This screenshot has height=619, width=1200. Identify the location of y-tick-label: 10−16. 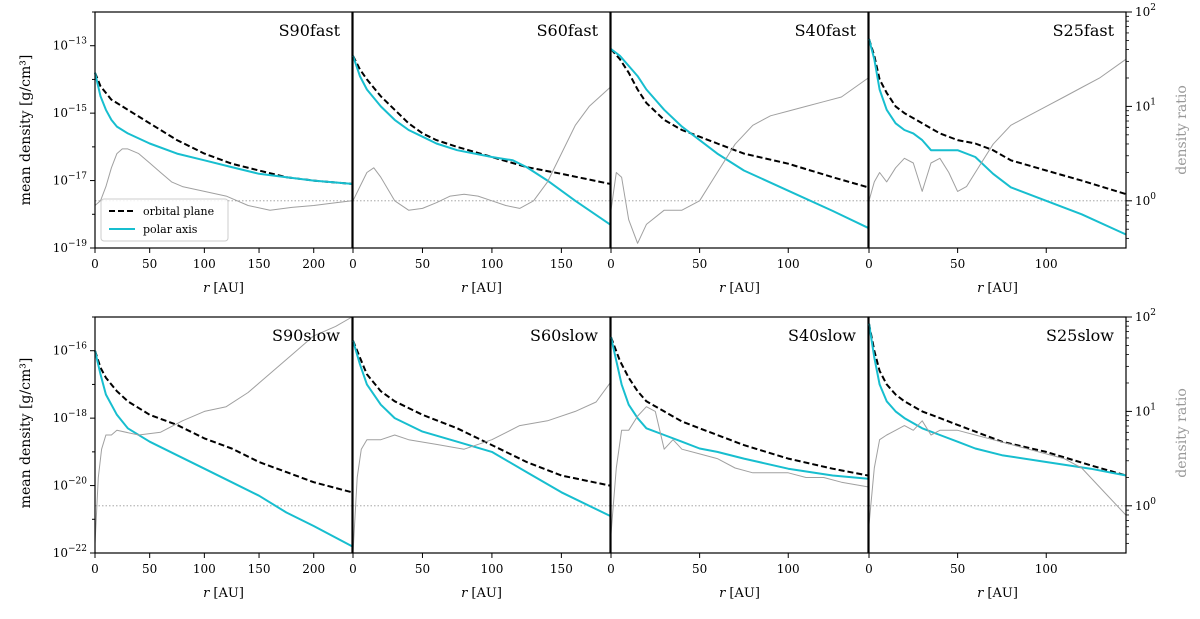
(70, 350).